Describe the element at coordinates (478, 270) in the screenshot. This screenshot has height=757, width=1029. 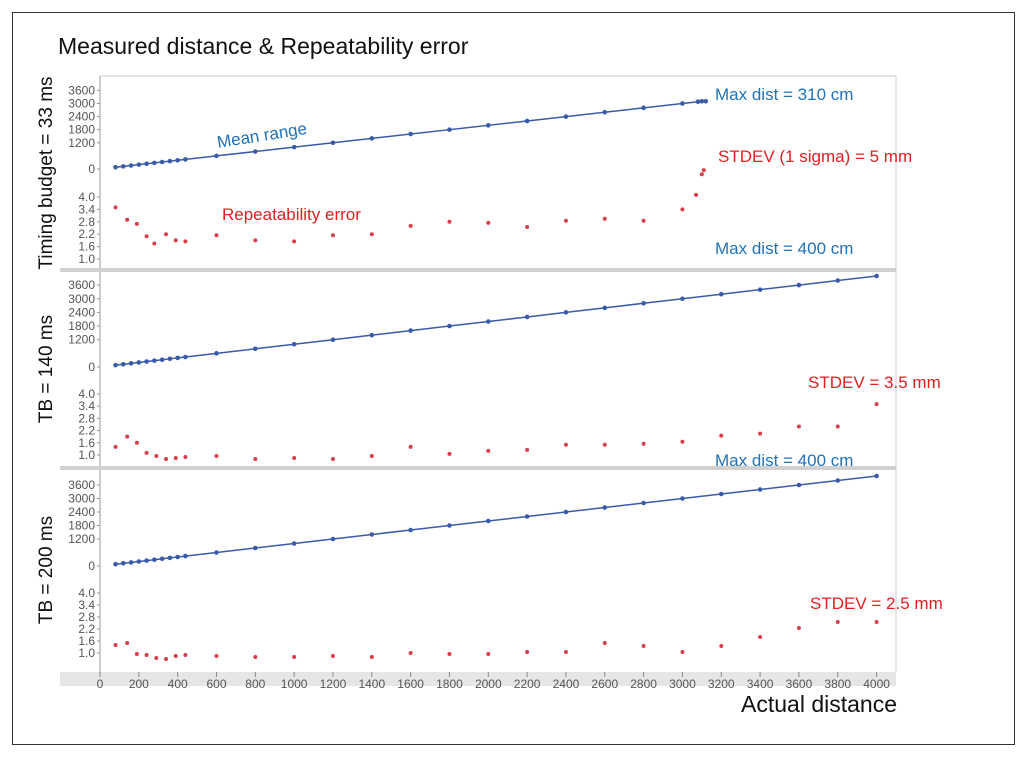
I see `panel-divider` at that location.